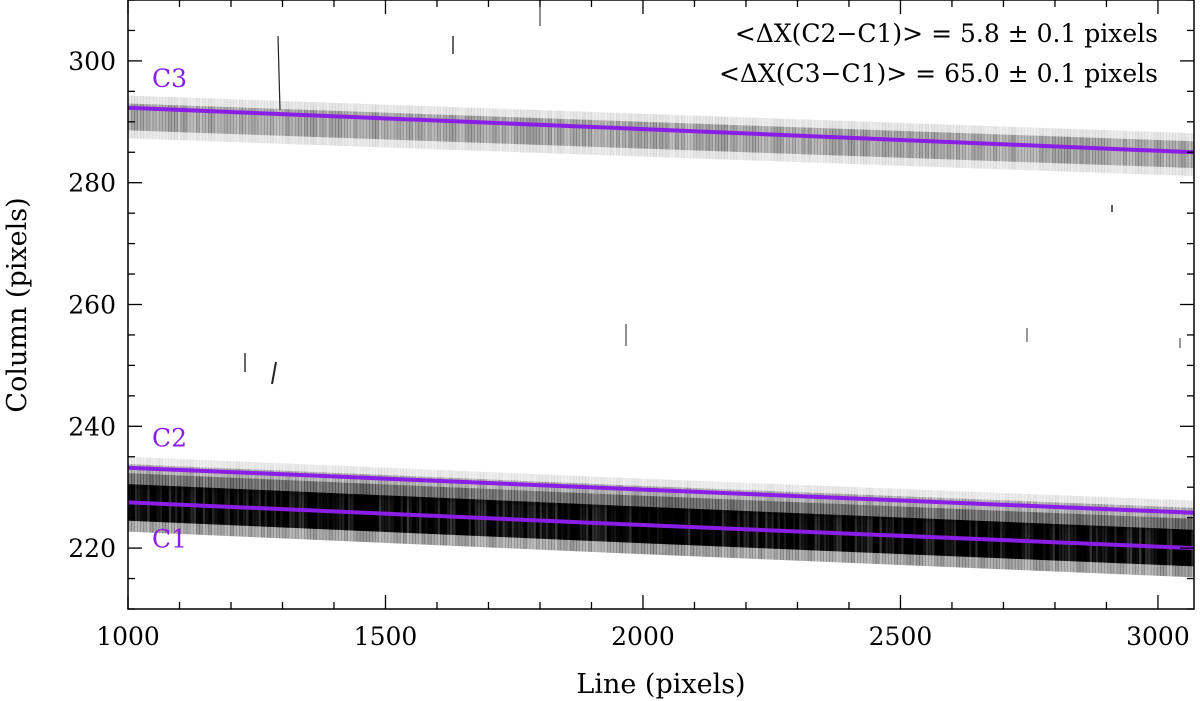 The image size is (1200, 701). Describe the element at coordinates (128, 636) in the screenshot. I see `x-tick-label: 1000` at that location.